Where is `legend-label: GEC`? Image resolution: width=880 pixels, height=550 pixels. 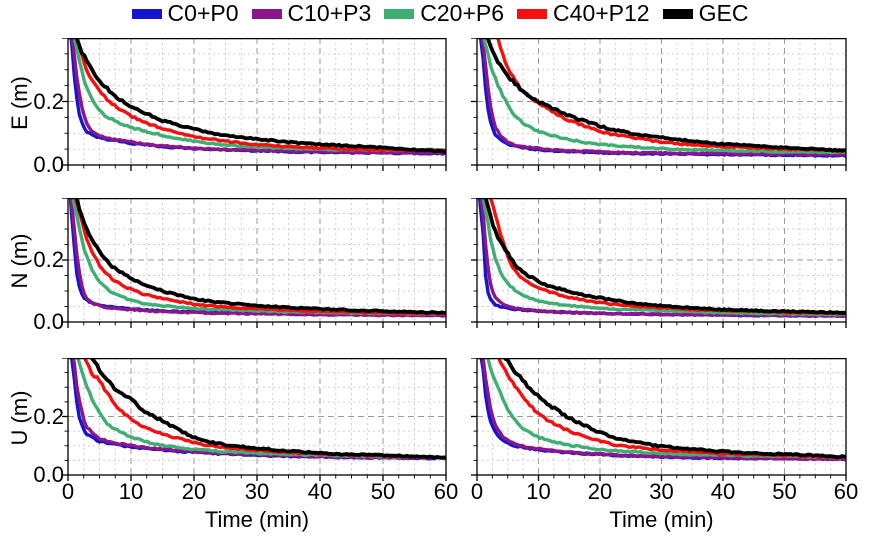 legend-label: GEC is located at coordinates (723, 13).